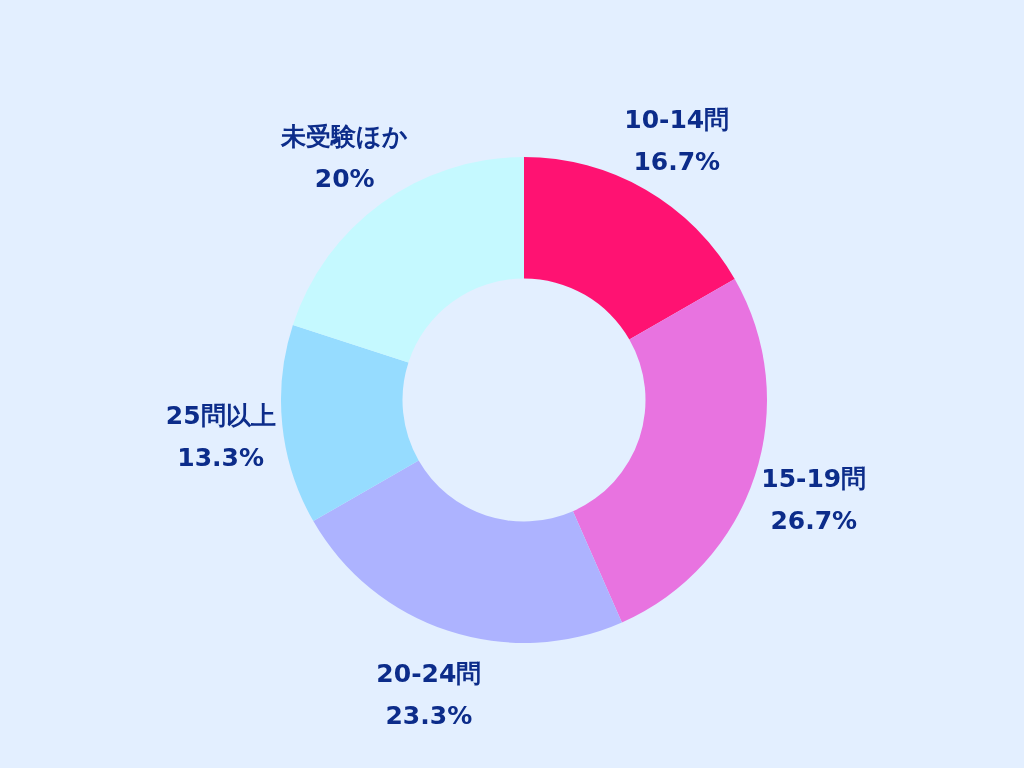 This screenshot has width=1024, height=768. I want to click on data-label: 20%, so click(344, 179).